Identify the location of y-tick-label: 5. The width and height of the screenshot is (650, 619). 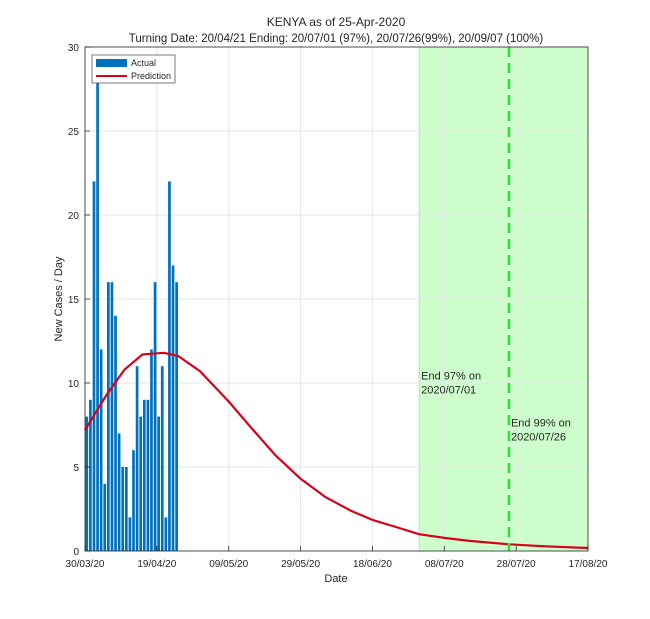
(76, 468).